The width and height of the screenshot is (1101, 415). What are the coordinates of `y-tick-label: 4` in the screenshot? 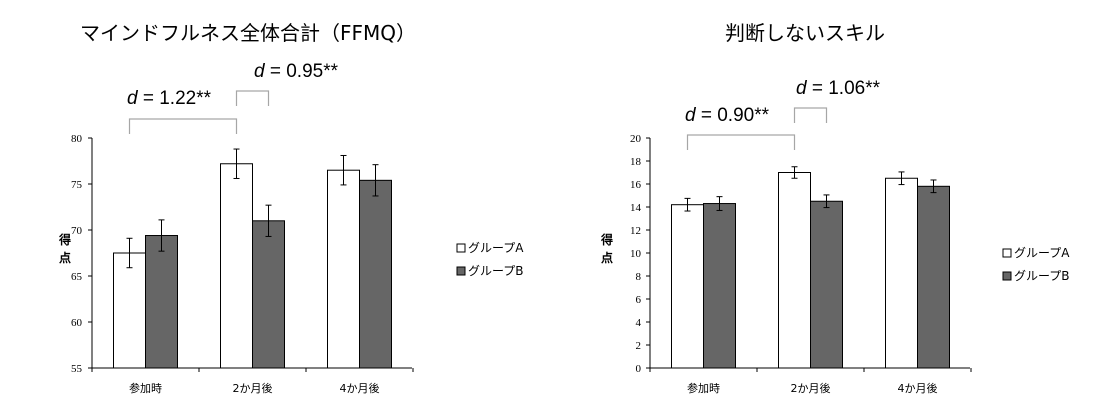 It's located at (639, 323).